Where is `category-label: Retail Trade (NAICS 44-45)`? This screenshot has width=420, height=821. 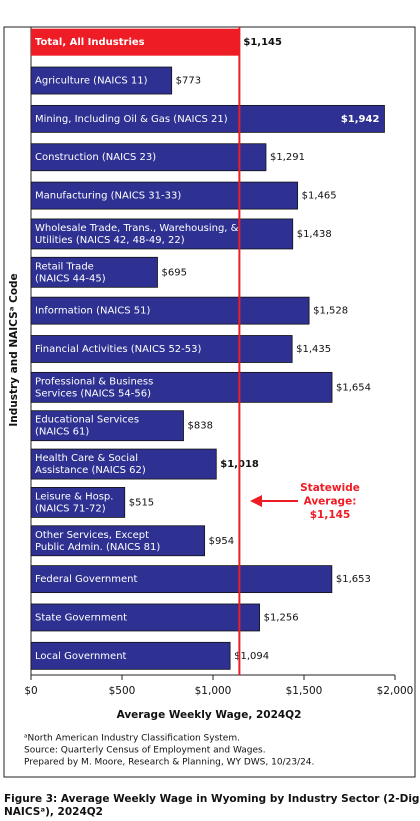 category-label: Retail Trade (NAICS 44-45) is located at coordinates (70, 272).